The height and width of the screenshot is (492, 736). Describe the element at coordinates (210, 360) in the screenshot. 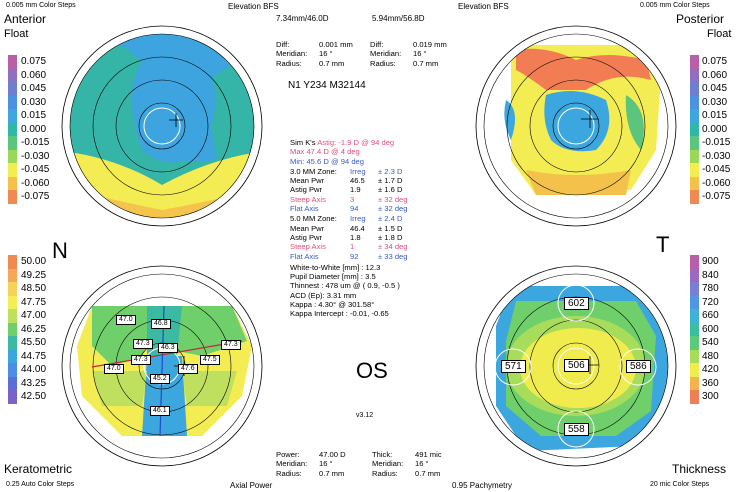

I see `kerato-label: 47.5` at that location.